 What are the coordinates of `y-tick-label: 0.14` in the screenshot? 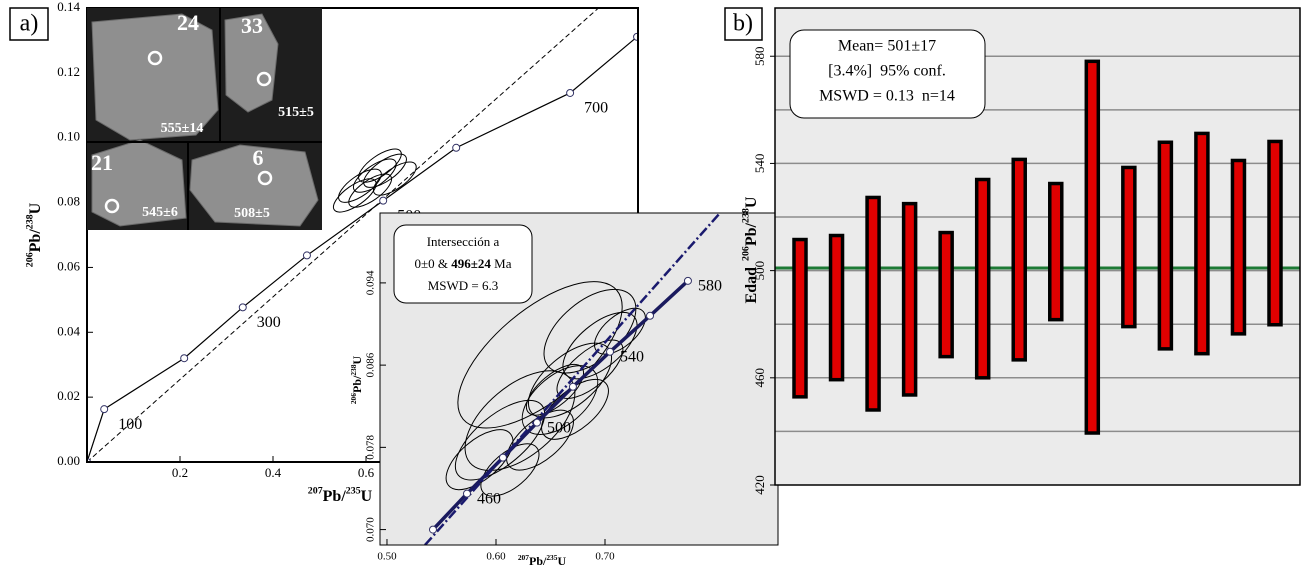 It's located at (68, 7).